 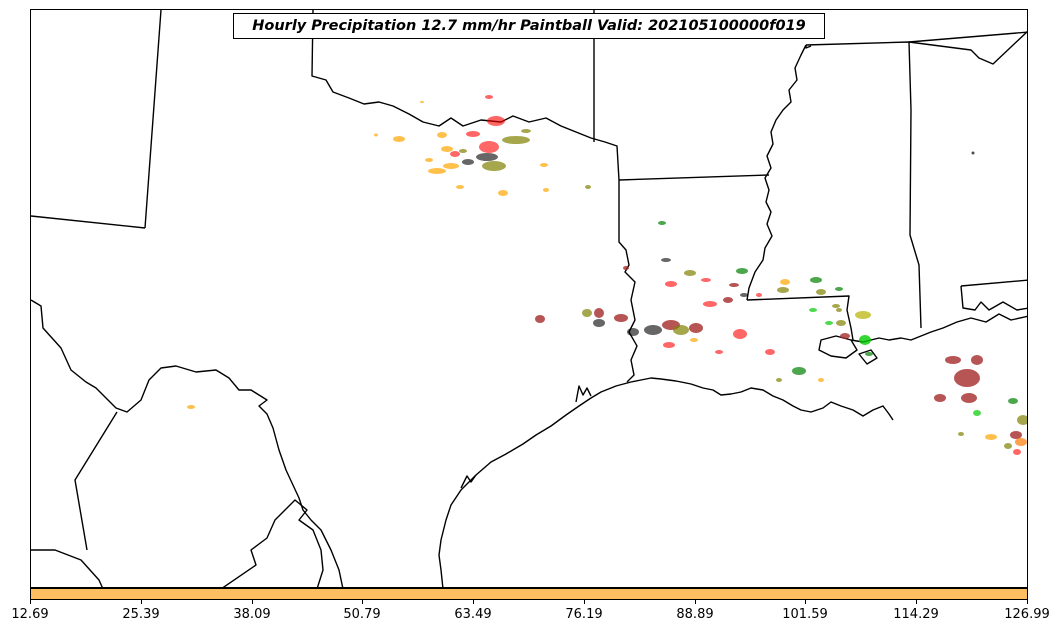 What do you see at coordinates (967, 47) in the screenshot?
I see `state-boundary-ky` at bounding box center [967, 47].